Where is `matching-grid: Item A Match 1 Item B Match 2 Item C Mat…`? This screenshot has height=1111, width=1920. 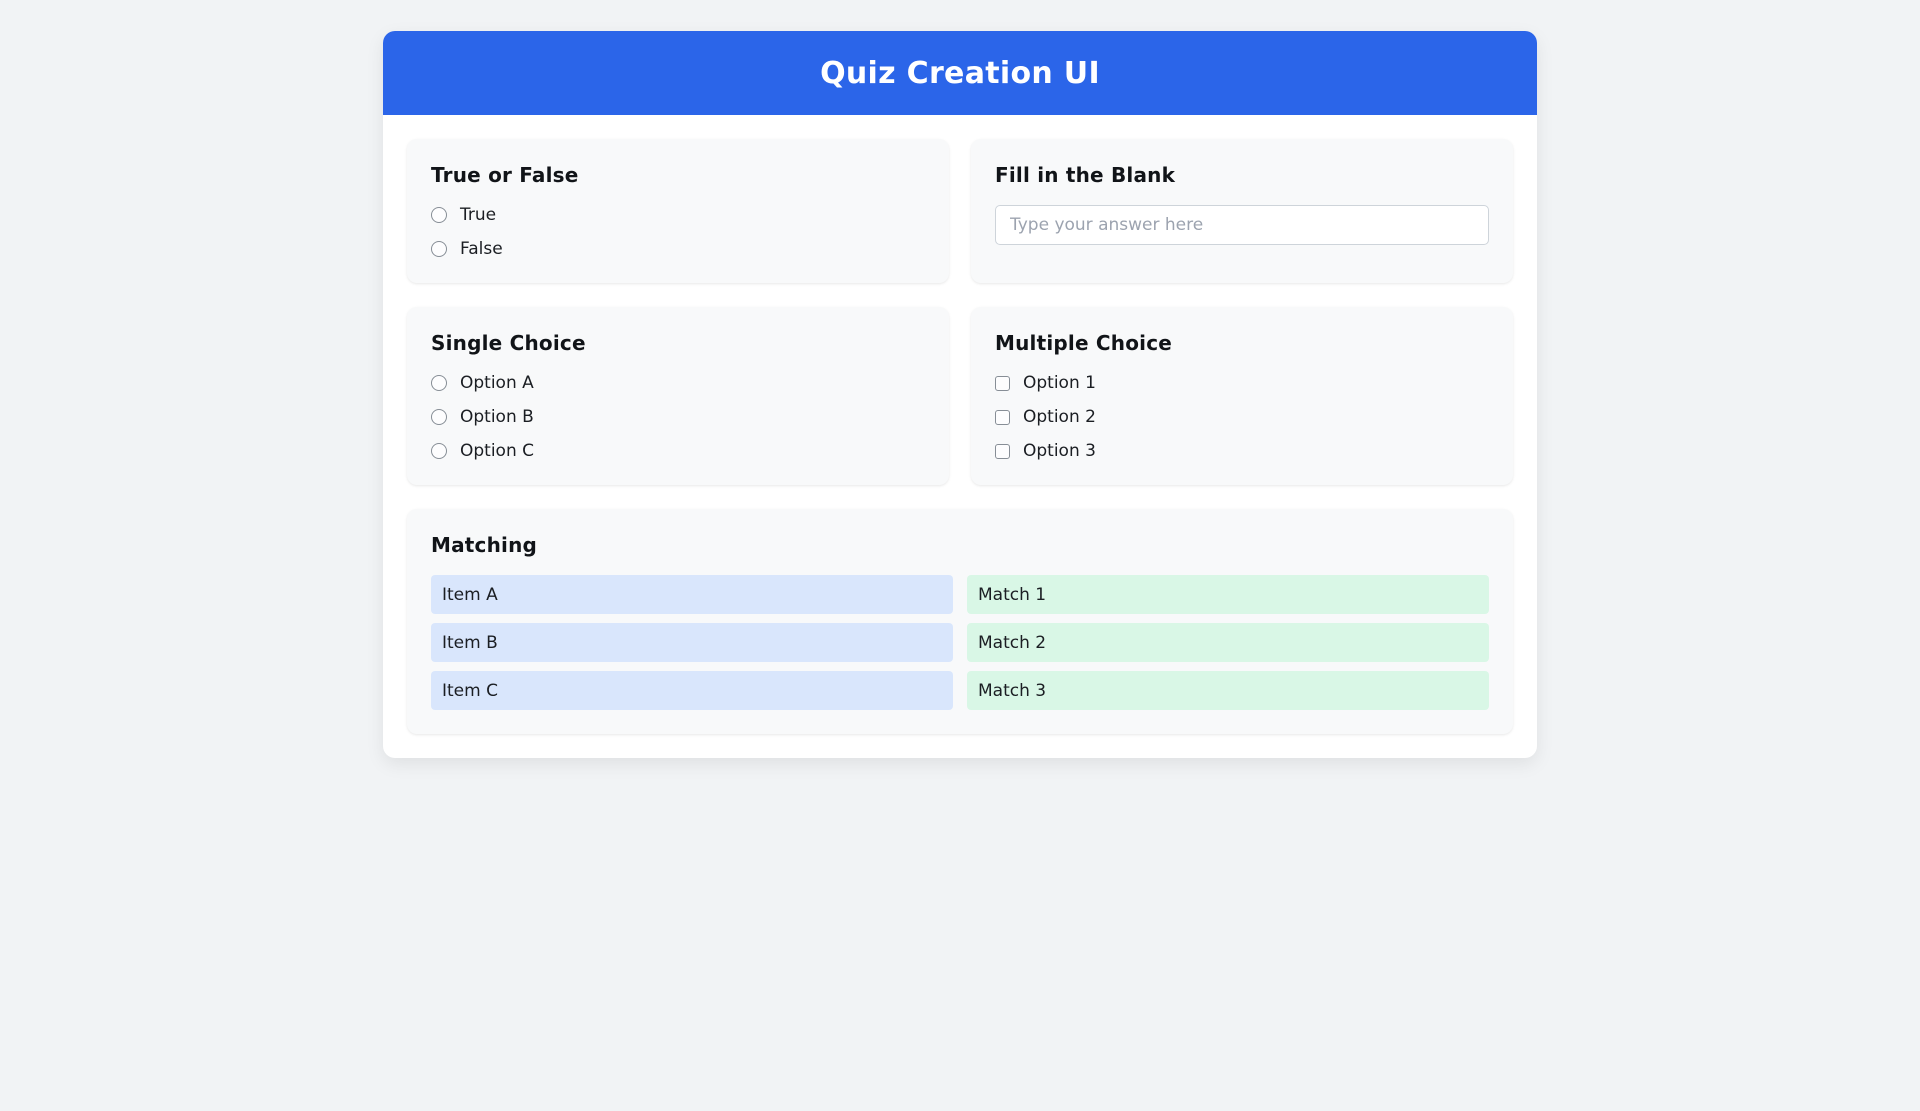 matching-grid: Item A Match 1 Item B Match 2 Item C Mat… is located at coordinates (960, 642).